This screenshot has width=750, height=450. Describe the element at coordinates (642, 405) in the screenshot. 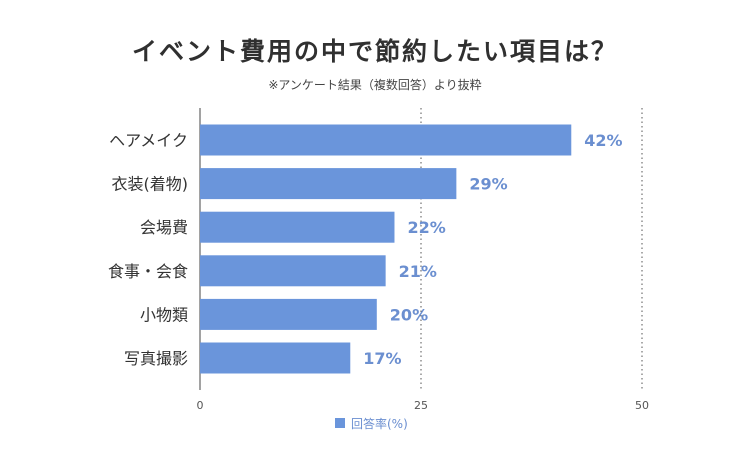

I see `x-tick-label: 50` at that location.